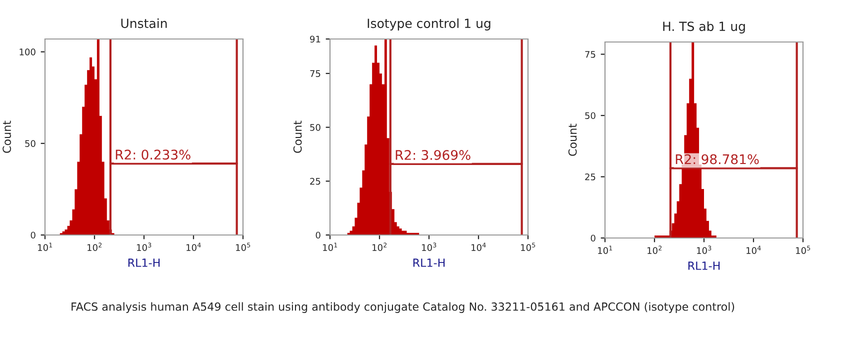  Describe the element at coordinates (28, 52) in the screenshot. I see `y-tick-label: 100` at that location.